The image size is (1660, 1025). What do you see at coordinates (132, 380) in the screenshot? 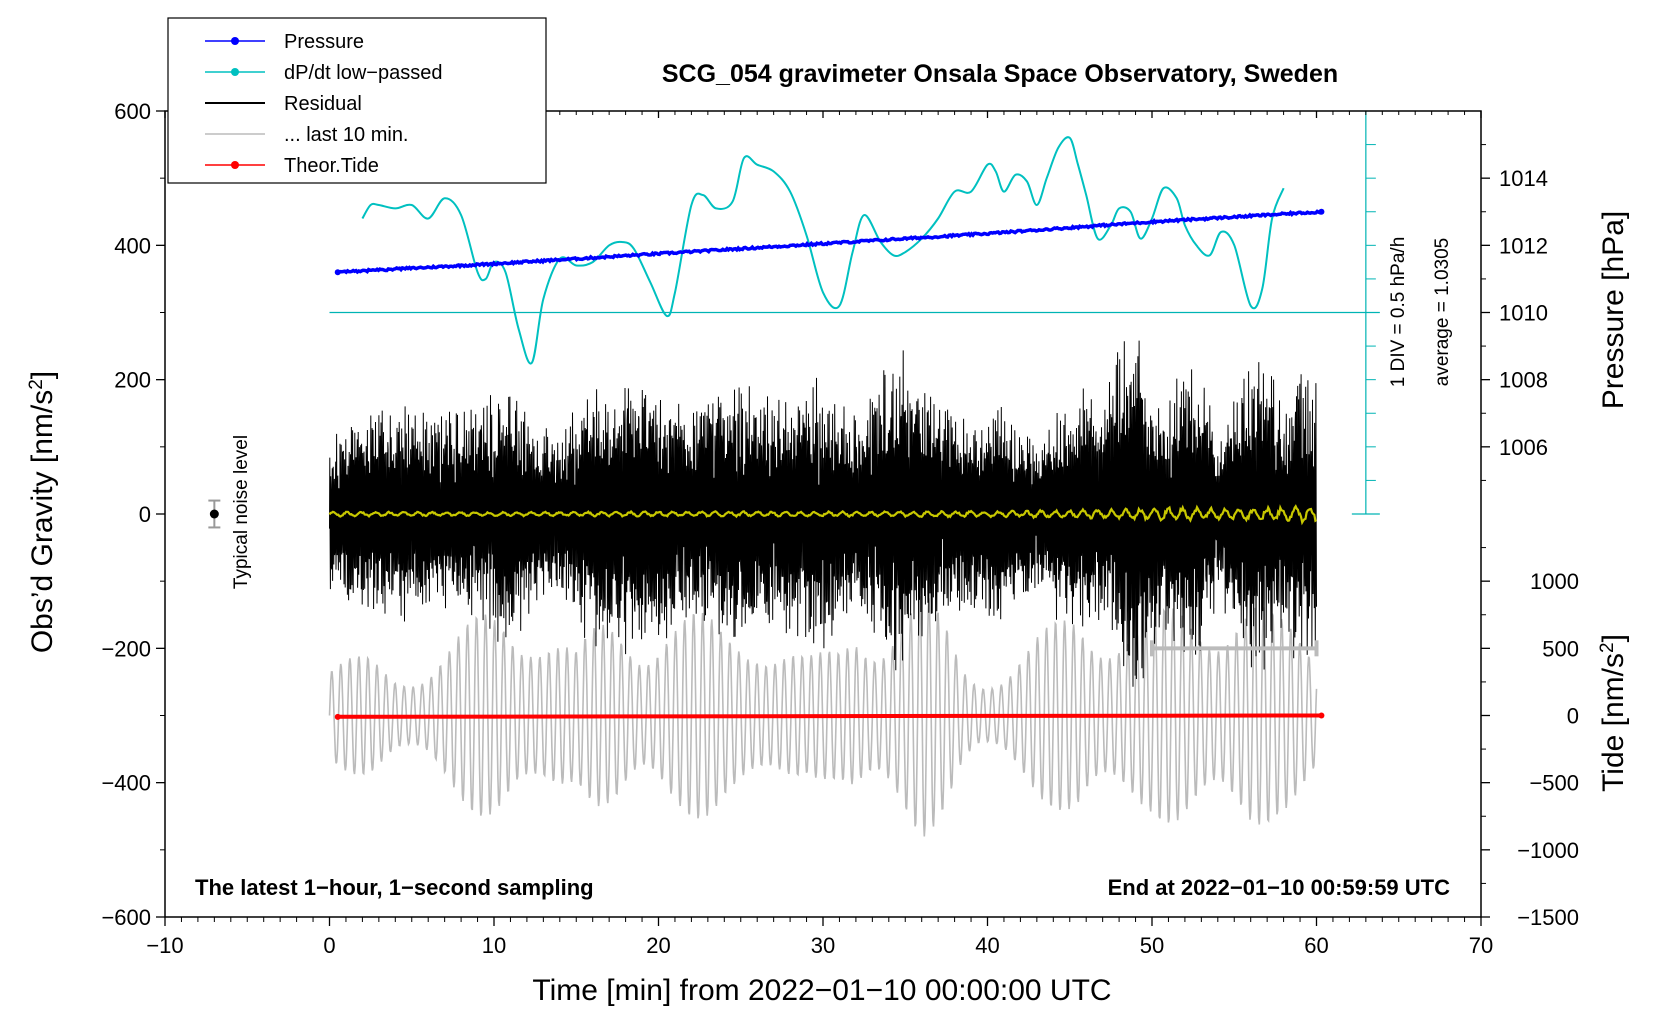
I see `y-tick-label: 200` at bounding box center [132, 380].